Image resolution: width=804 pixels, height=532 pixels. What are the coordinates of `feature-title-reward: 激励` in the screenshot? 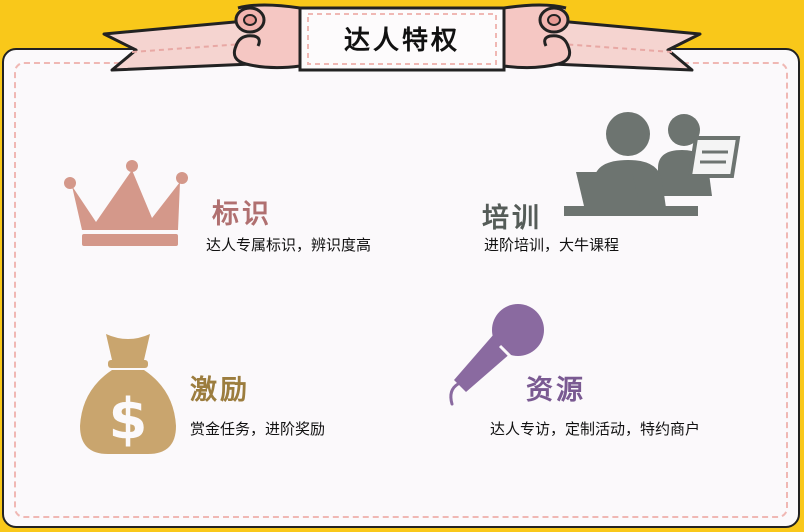 It's located at (220, 390).